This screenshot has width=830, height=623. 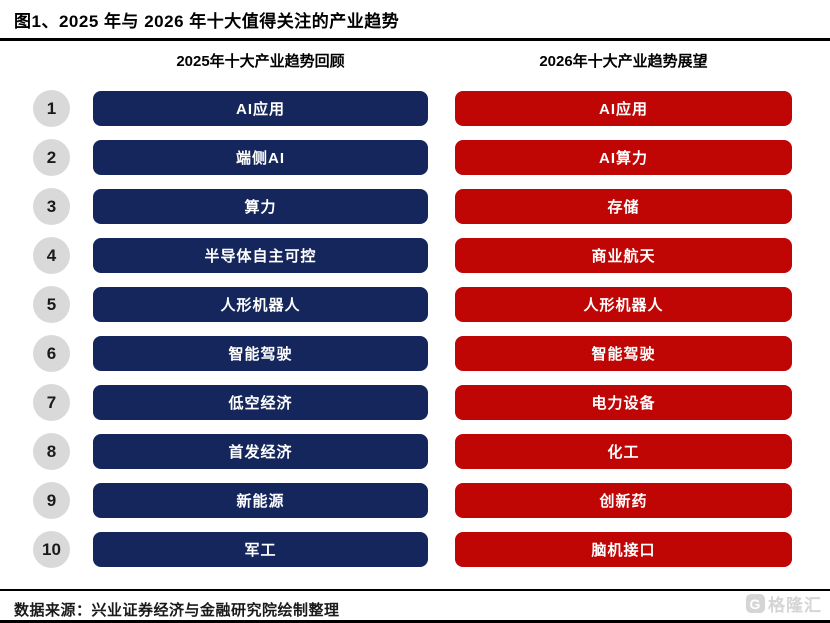 What do you see at coordinates (260, 206) in the screenshot?
I see `trend-2025-bar: 算力` at bounding box center [260, 206].